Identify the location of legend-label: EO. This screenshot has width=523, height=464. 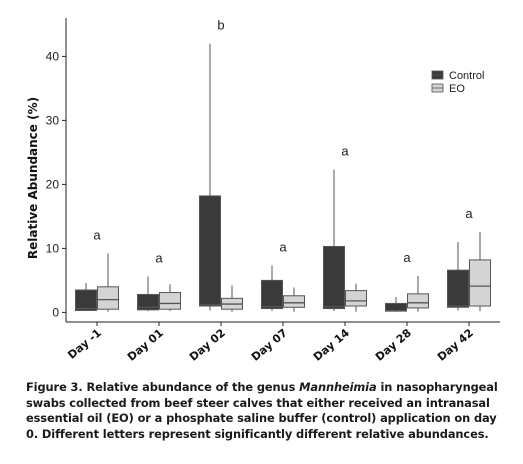
(457, 89).